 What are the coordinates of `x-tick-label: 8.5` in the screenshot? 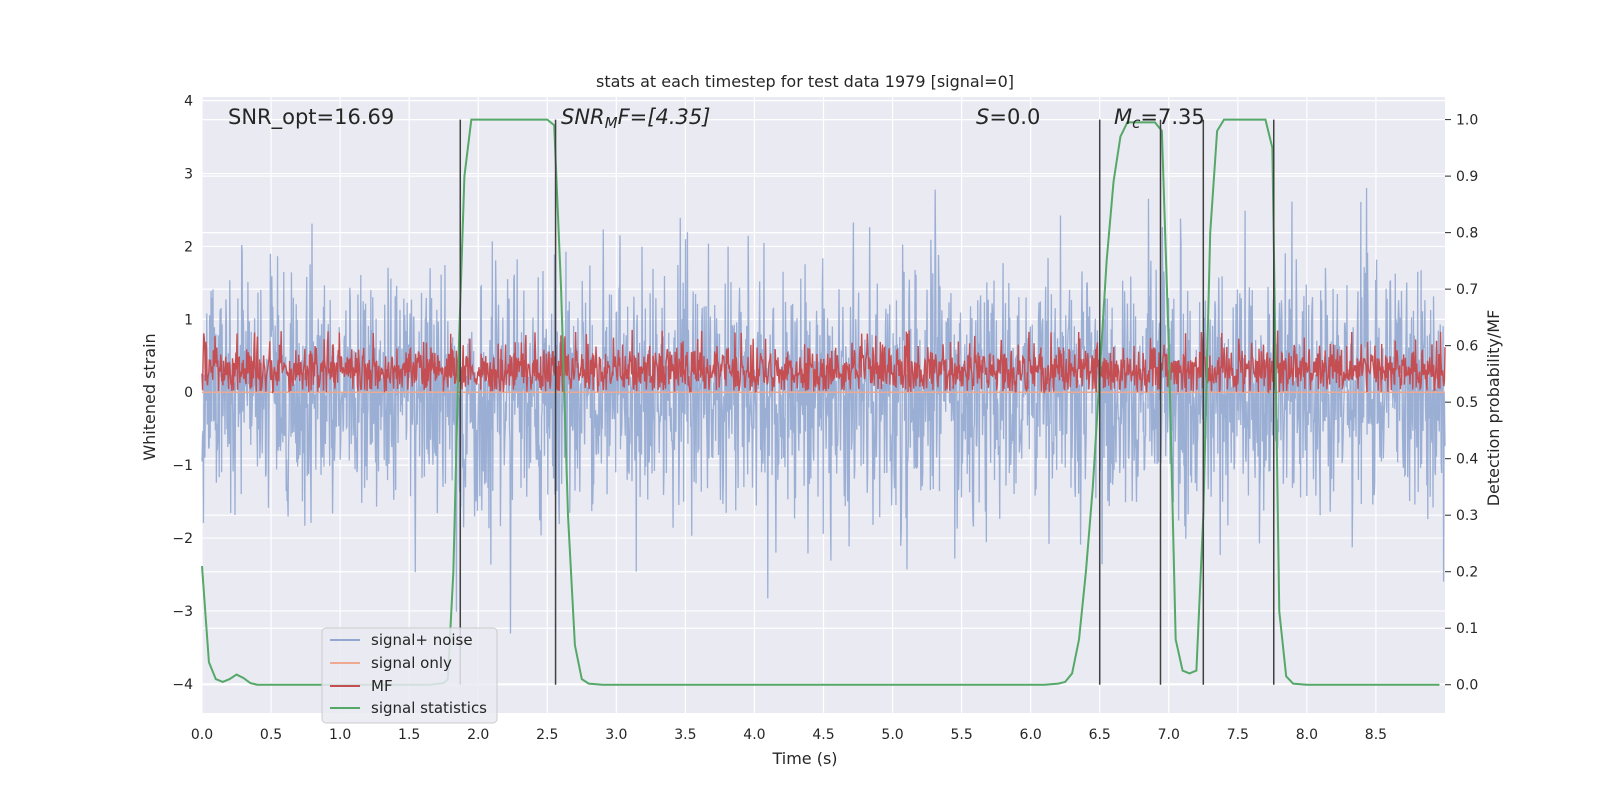 It's located at (1376, 735).